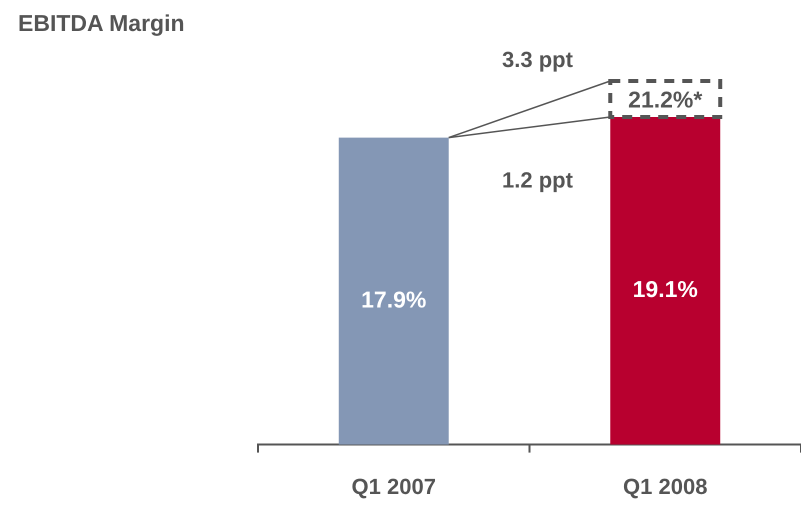  Describe the element at coordinates (665, 289) in the screenshot. I see `data-label: 19.1%` at that location.